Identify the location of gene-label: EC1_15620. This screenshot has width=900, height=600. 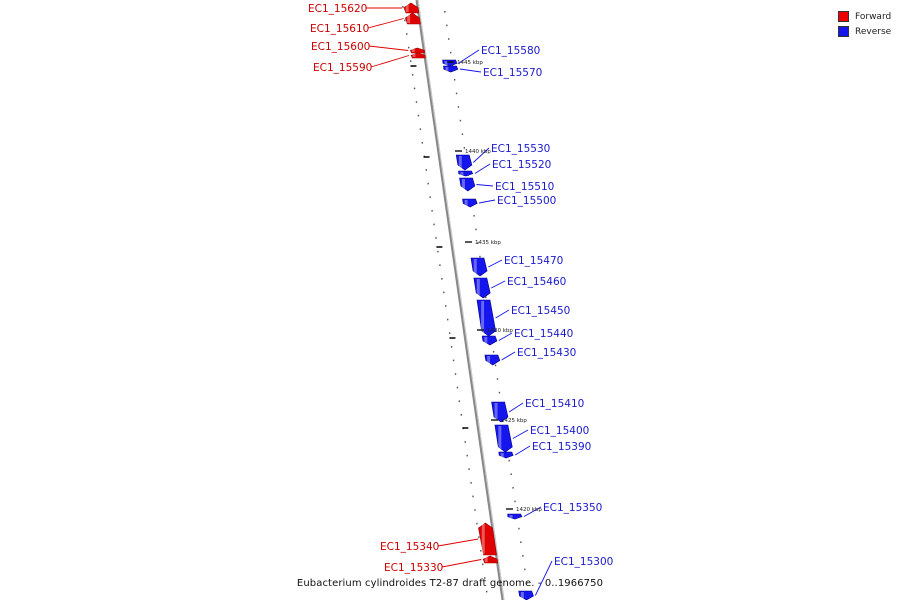
(337, 9).